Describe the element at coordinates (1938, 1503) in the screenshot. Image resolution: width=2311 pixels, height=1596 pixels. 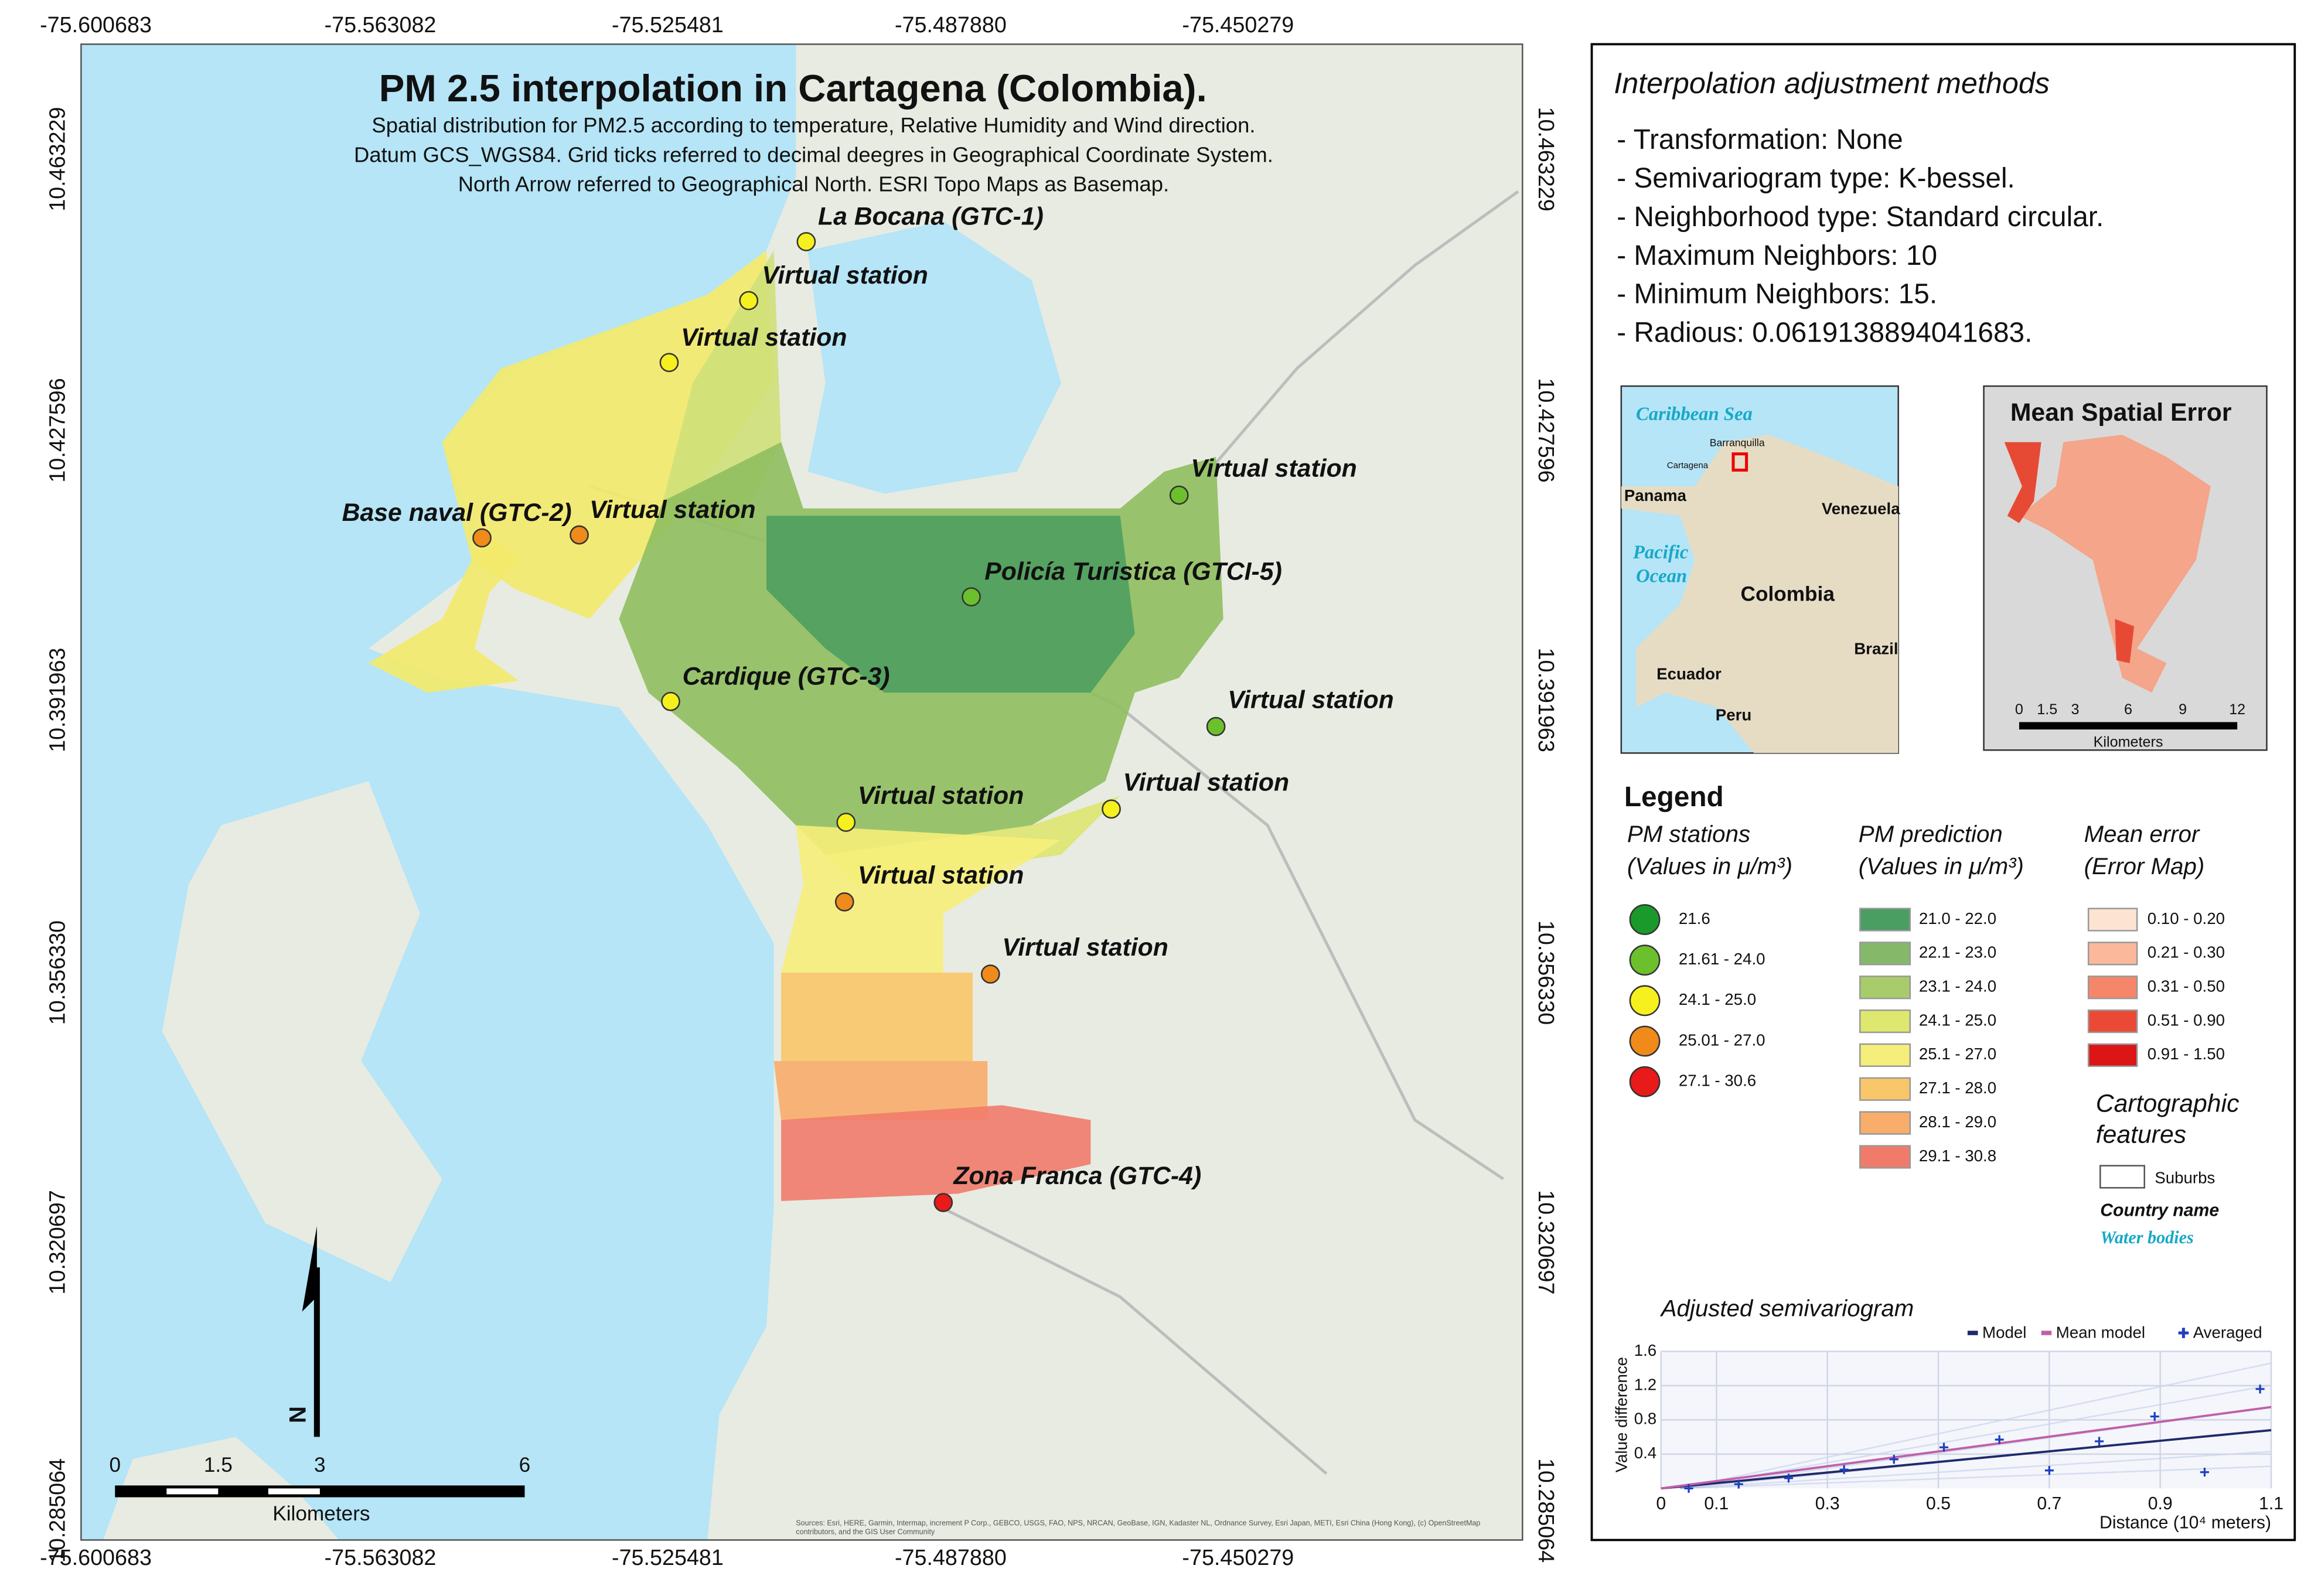
I see `x-tick-label: 0.5` at that location.